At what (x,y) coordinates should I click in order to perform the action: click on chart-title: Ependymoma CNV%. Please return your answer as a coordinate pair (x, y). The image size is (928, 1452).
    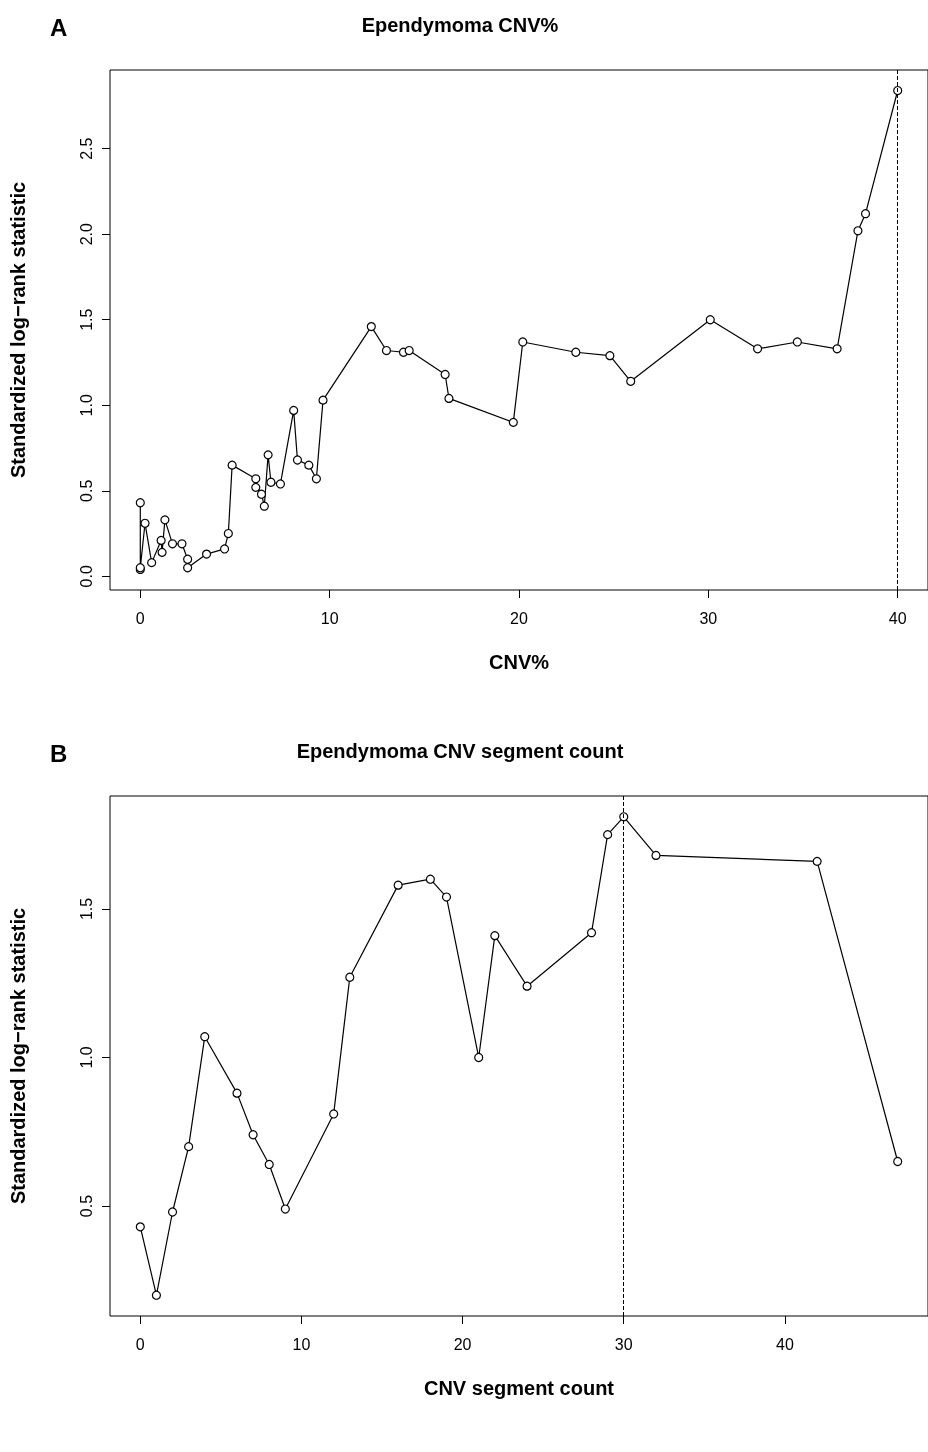
    Looking at the image, I should click on (460, 25).